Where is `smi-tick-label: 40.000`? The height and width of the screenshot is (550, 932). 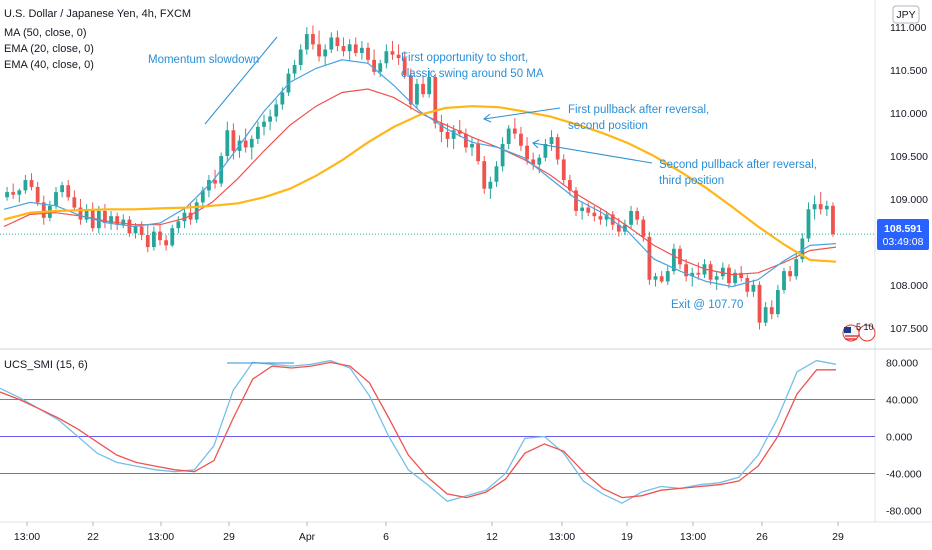
smi-tick-label: 40.000 is located at coordinates (902, 400).